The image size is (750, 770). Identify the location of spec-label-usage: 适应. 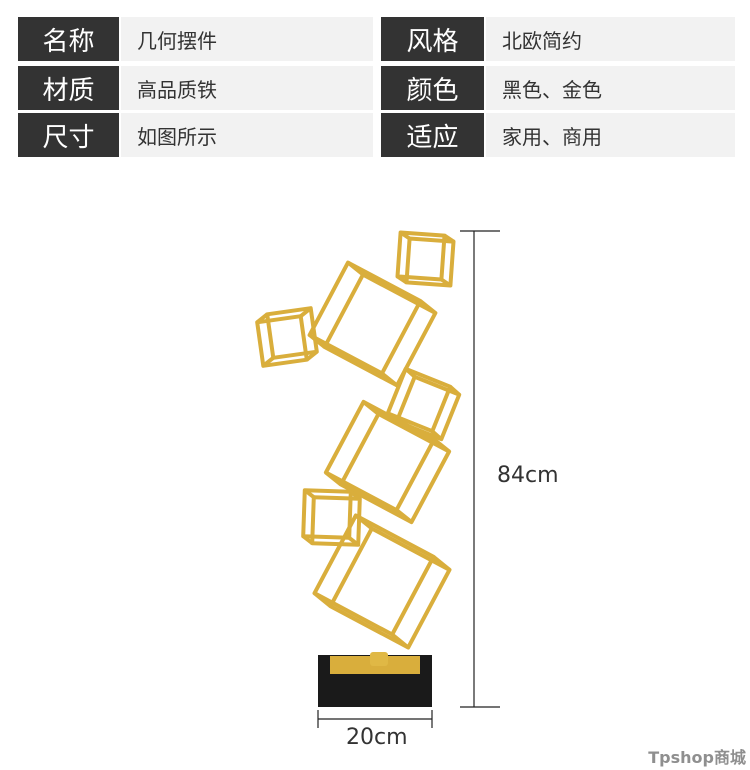
(432, 135).